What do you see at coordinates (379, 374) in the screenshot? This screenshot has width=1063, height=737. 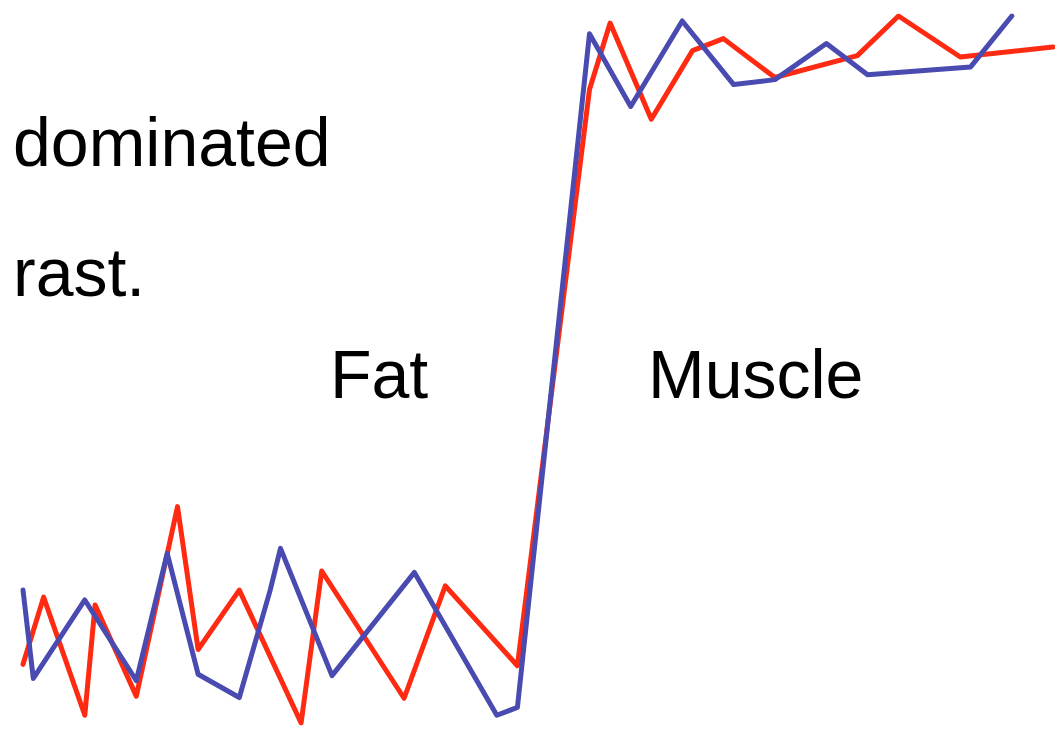 I see `annotation: Fat` at bounding box center [379, 374].